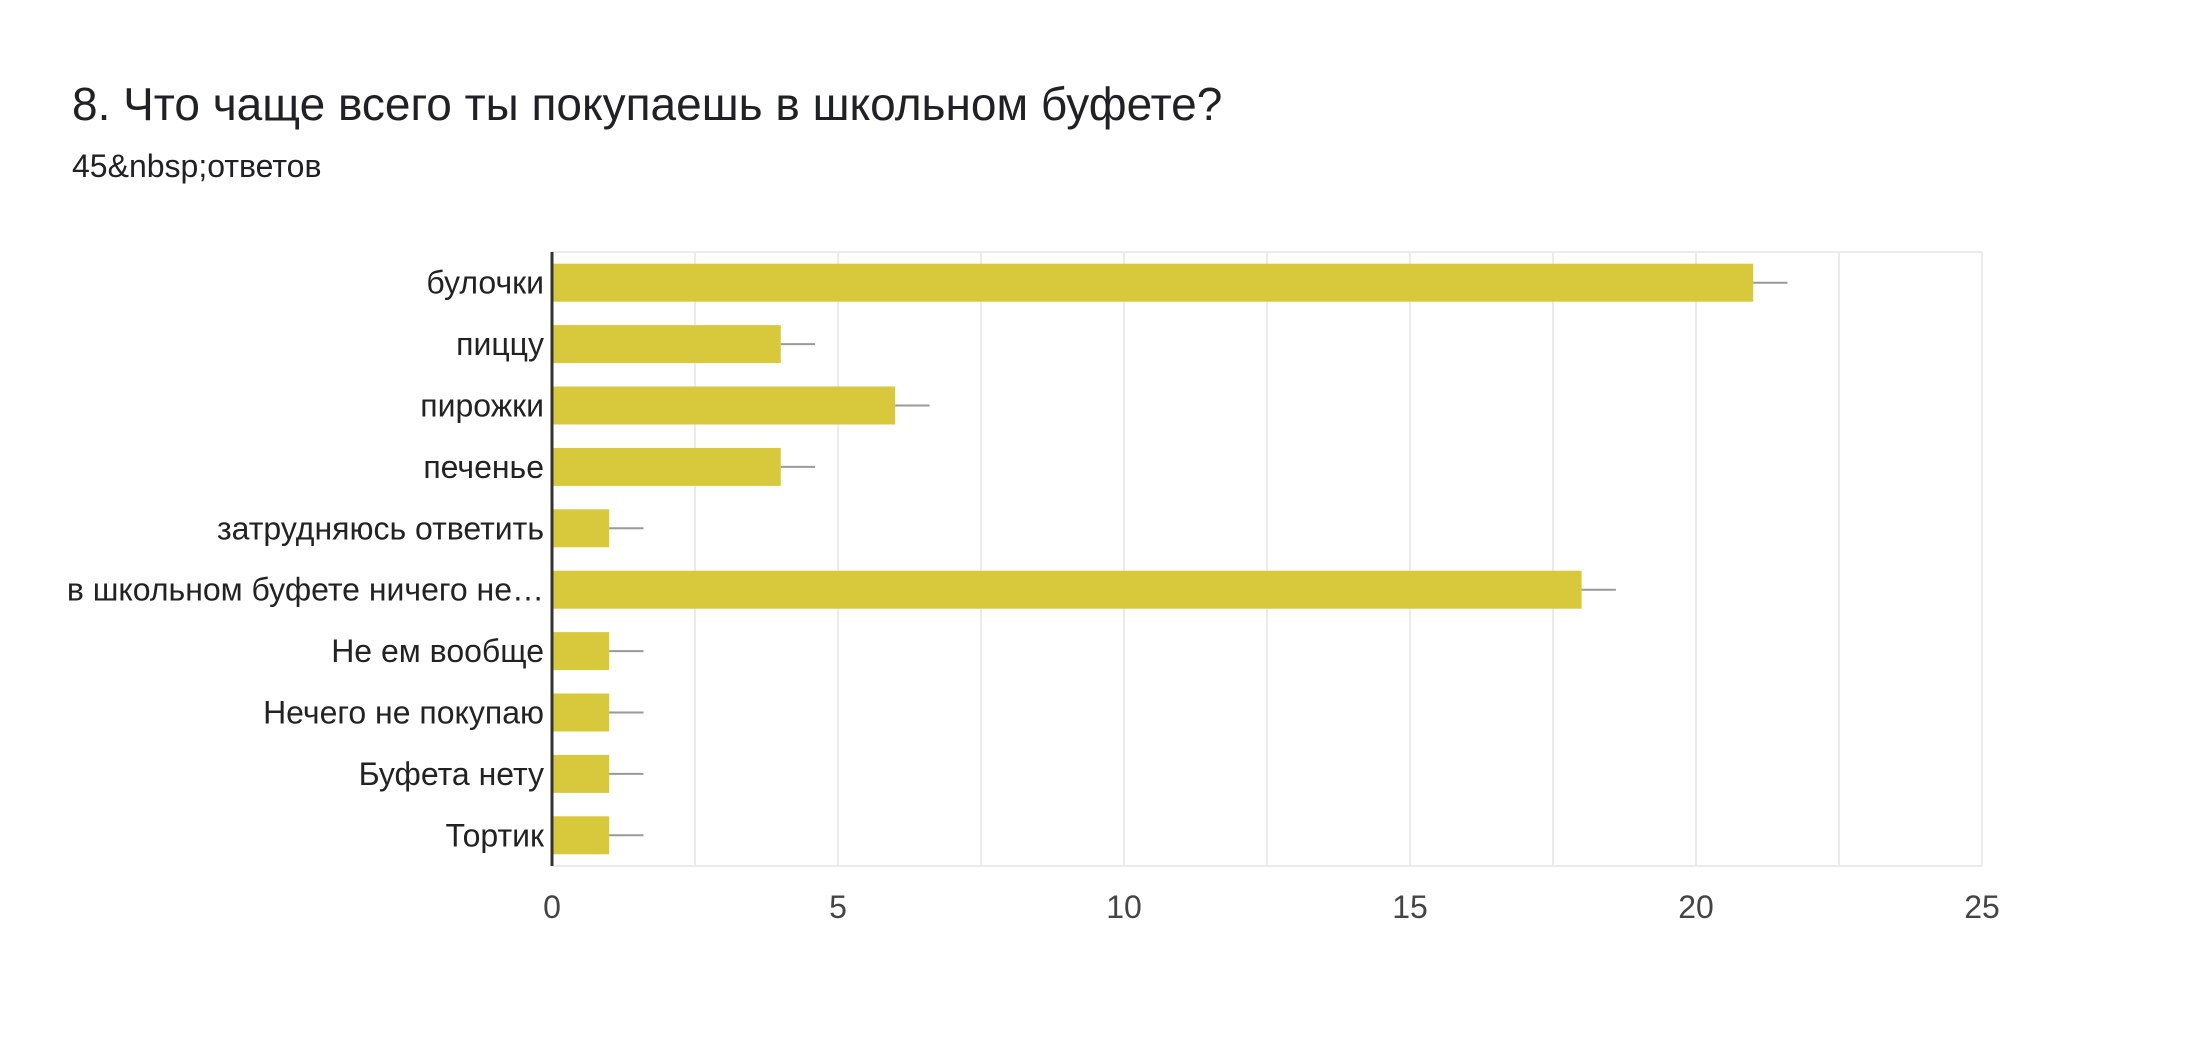 This screenshot has width=2196, height=1044. What do you see at coordinates (437, 651) in the screenshot?
I see `category-label-7: Не ем вообще` at bounding box center [437, 651].